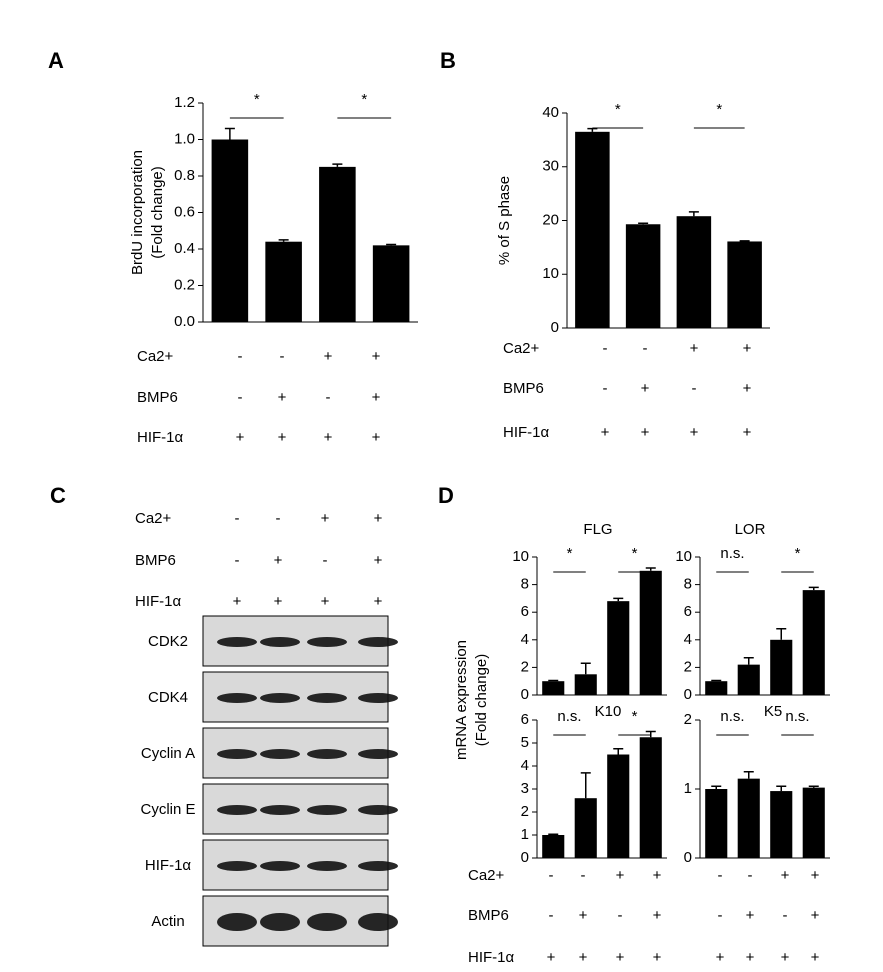  I want to click on y-tick-label: 1.0, so click(184, 138).